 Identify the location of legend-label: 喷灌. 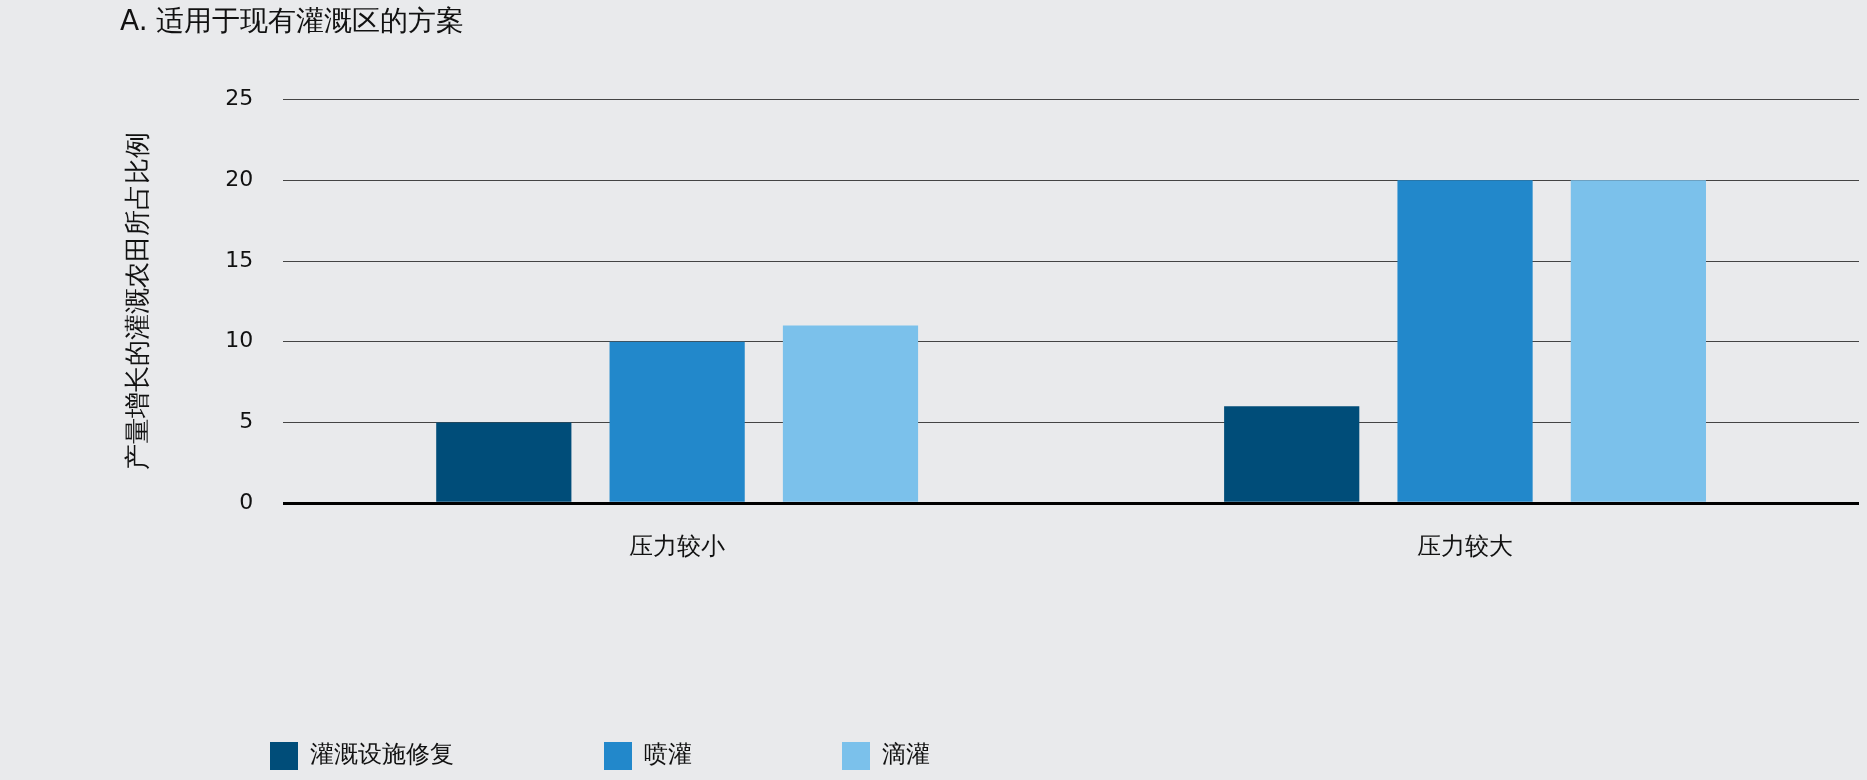
(668, 754).